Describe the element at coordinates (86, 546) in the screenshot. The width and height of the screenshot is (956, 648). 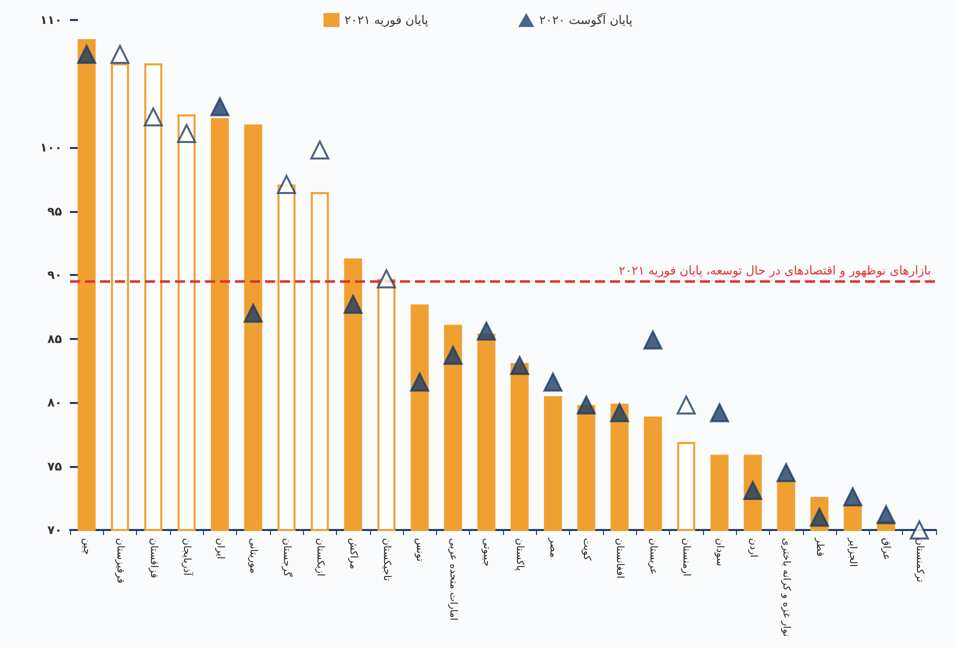
I see `x-tick-label: چین` at that location.